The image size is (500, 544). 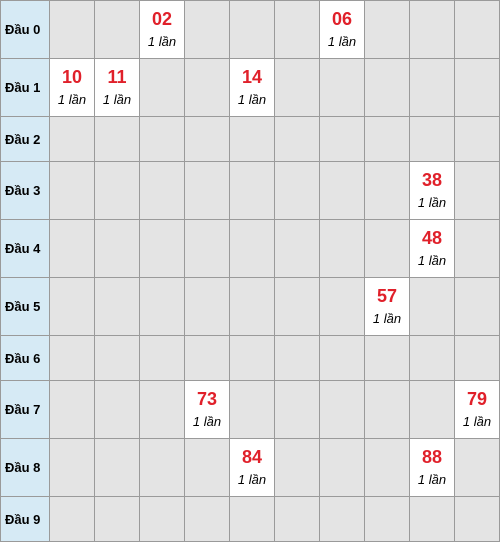 What do you see at coordinates (207, 399) in the screenshot?
I see `number: 73` at bounding box center [207, 399].